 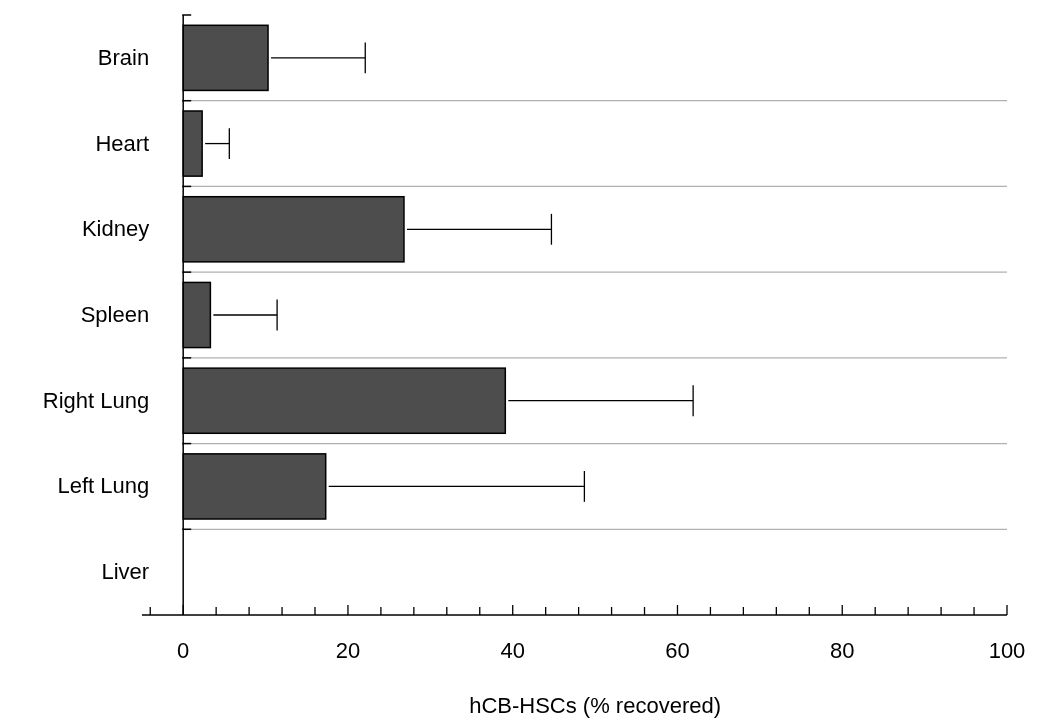 What do you see at coordinates (595, 705) in the screenshot?
I see `x-axis-title: hCB-HSCs (% recovered)` at bounding box center [595, 705].